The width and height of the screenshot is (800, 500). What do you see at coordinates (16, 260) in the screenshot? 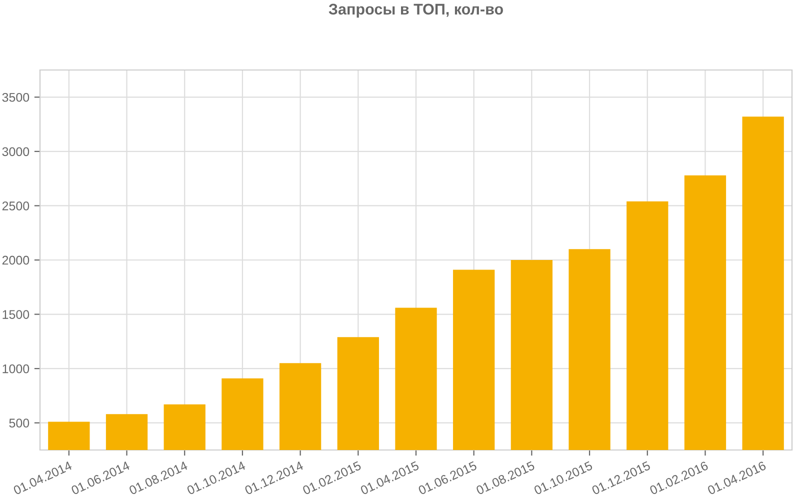
I see `y-tick-label: 2000` at bounding box center [16, 260].